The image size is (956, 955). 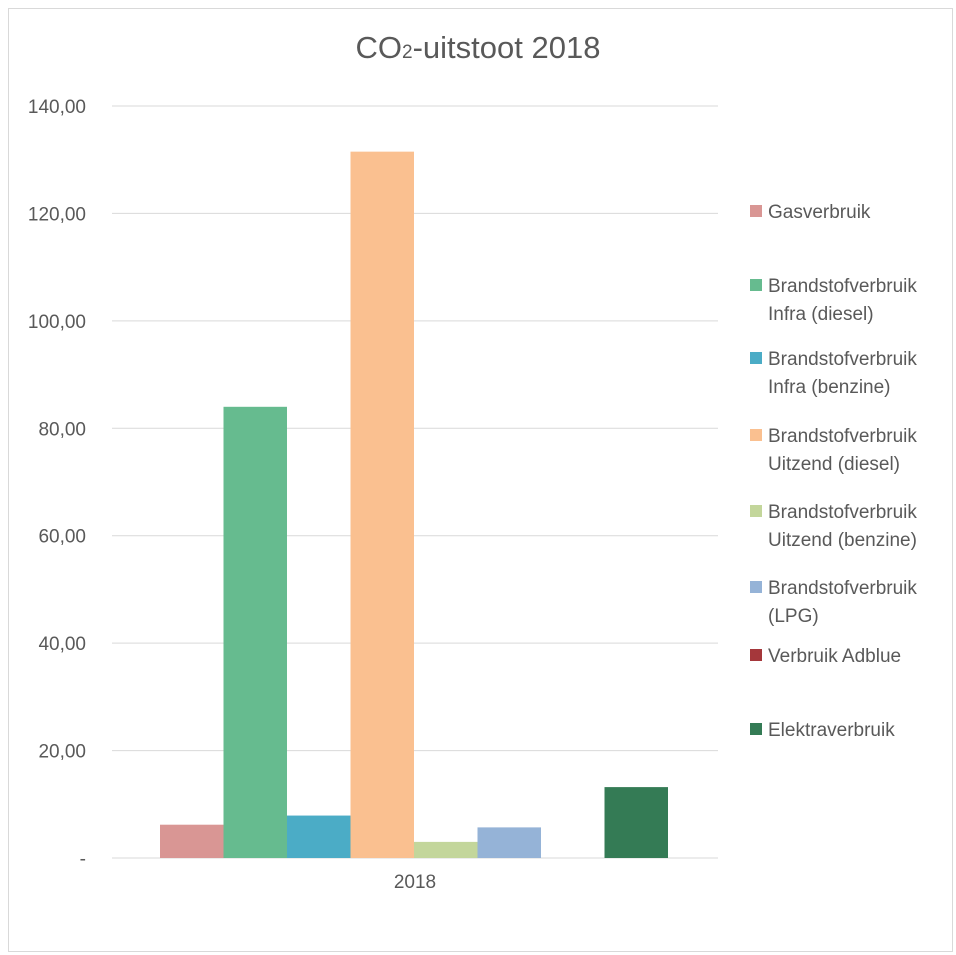 I want to click on legend-label: Uitzend (diesel), so click(x=834, y=464).